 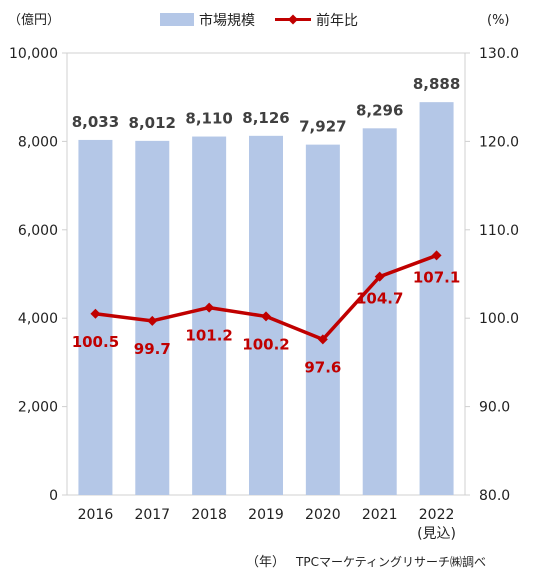 I want to click on line-value-label: 99.7, so click(x=152, y=349).